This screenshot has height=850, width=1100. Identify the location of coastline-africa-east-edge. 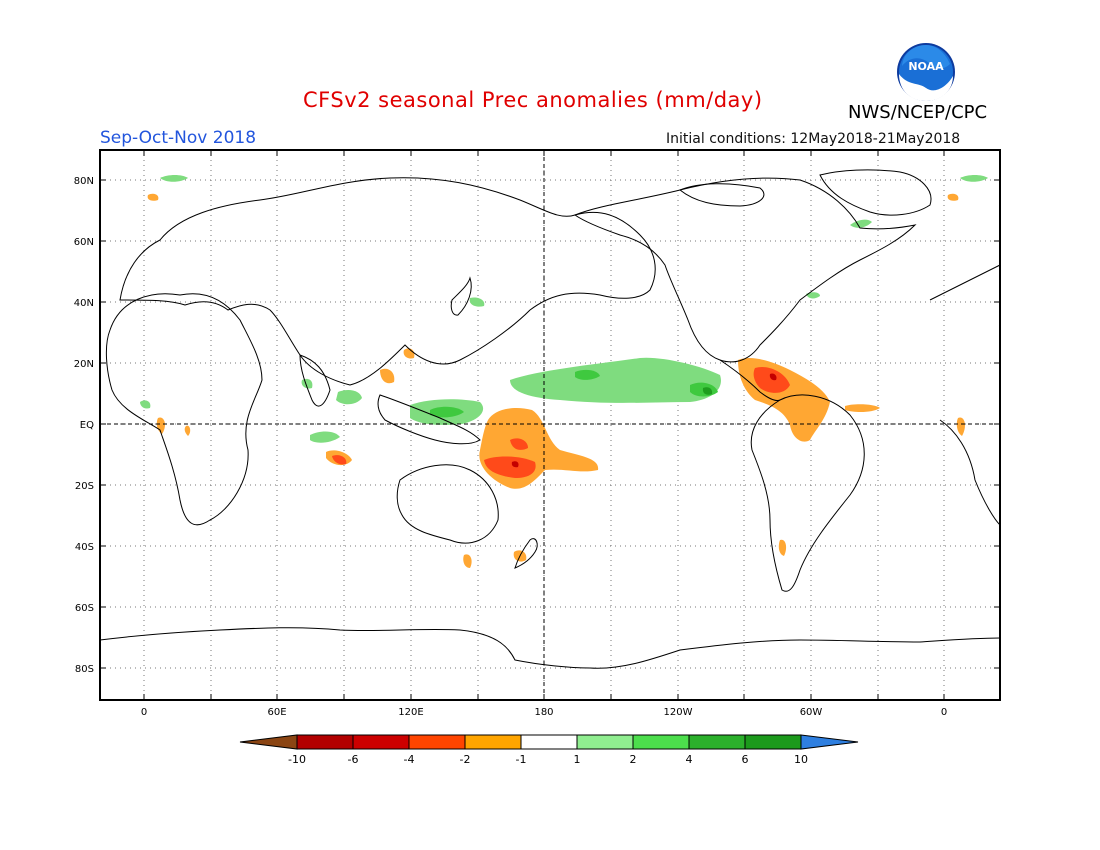
(970, 472).